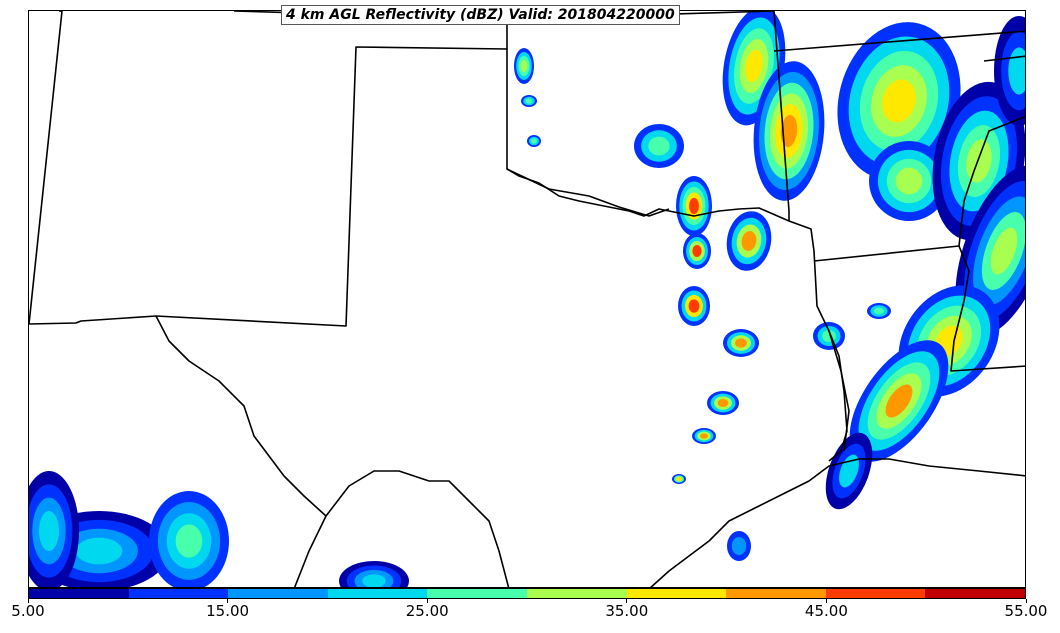 This screenshot has width=1060, height=633. I want to click on ok-ar-boundary, so click(781, 116).